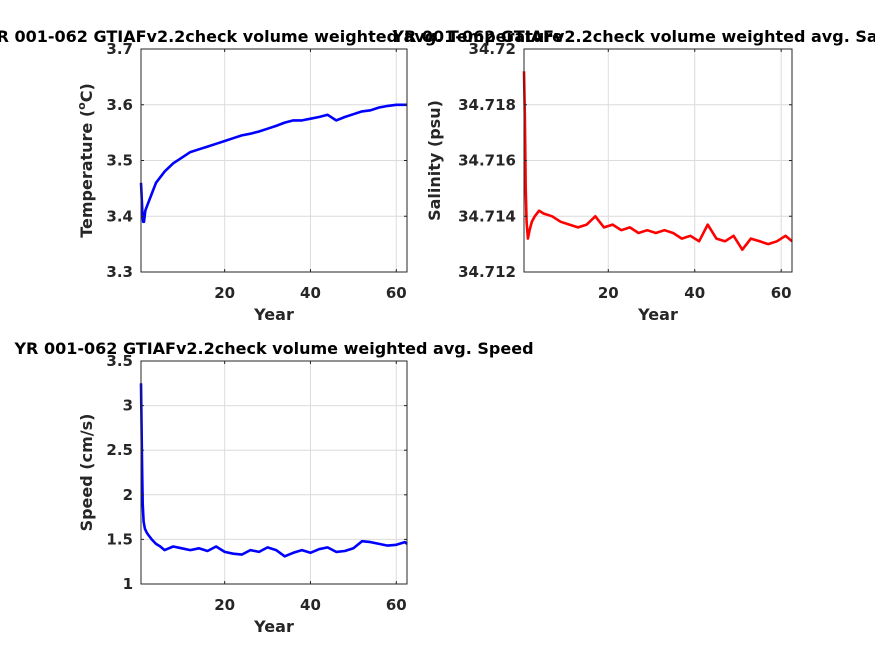  Describe the element at coordinates (128, 495) in the screenshot. I see `y-tick-label: 2` at that location.